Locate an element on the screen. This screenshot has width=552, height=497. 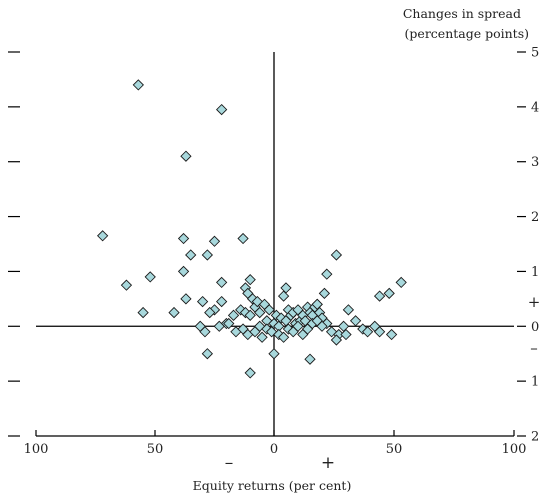
y-tick-label: 3 is located at coordinates (535, 162).